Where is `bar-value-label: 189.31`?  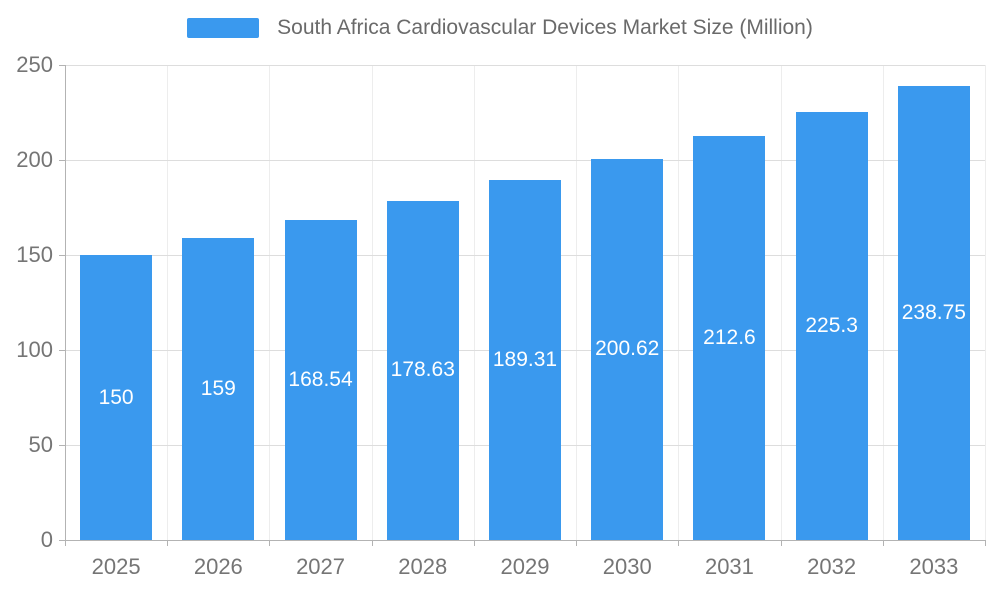 bar-value-label: 189.31 is located at coordinates (525, 360).